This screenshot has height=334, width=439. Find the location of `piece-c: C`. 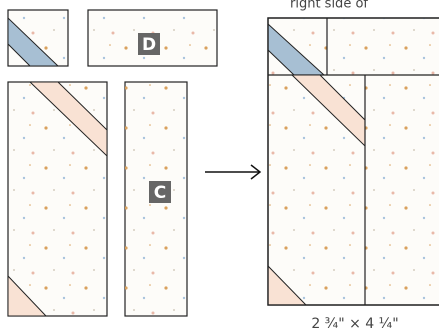

piece-c: C is located at coordinates (156, 199).